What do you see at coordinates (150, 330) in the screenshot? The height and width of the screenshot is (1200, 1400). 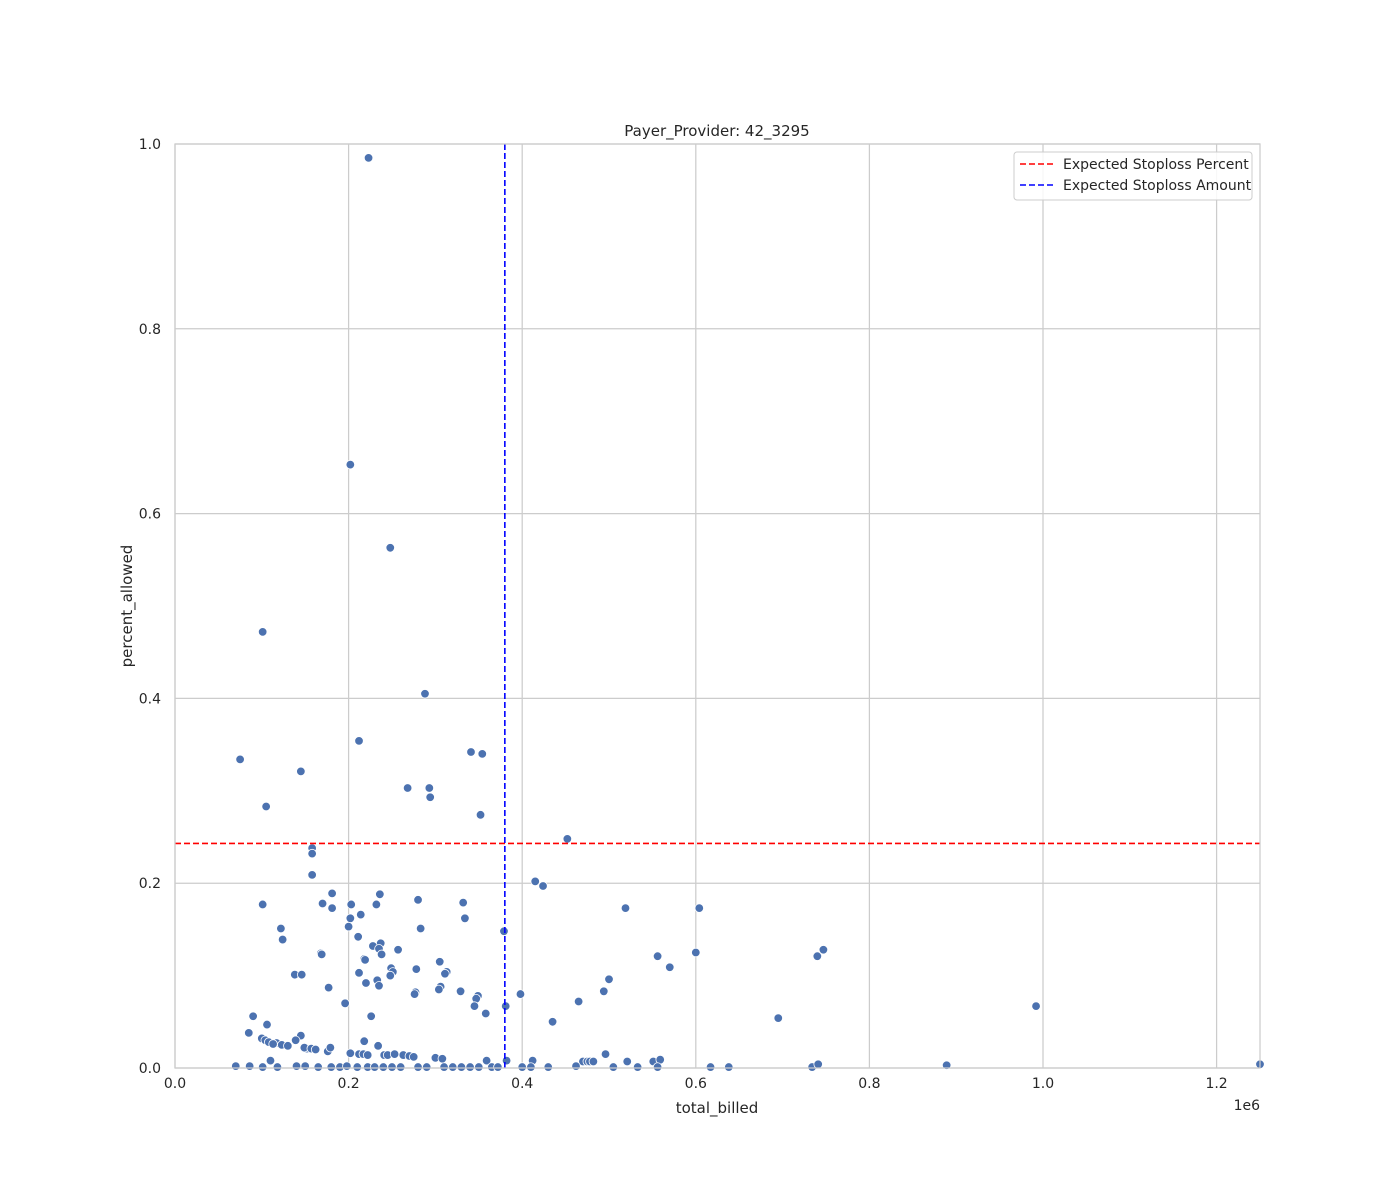 I see `y-tick-label: 0.8` at bounding box center [150, 330].